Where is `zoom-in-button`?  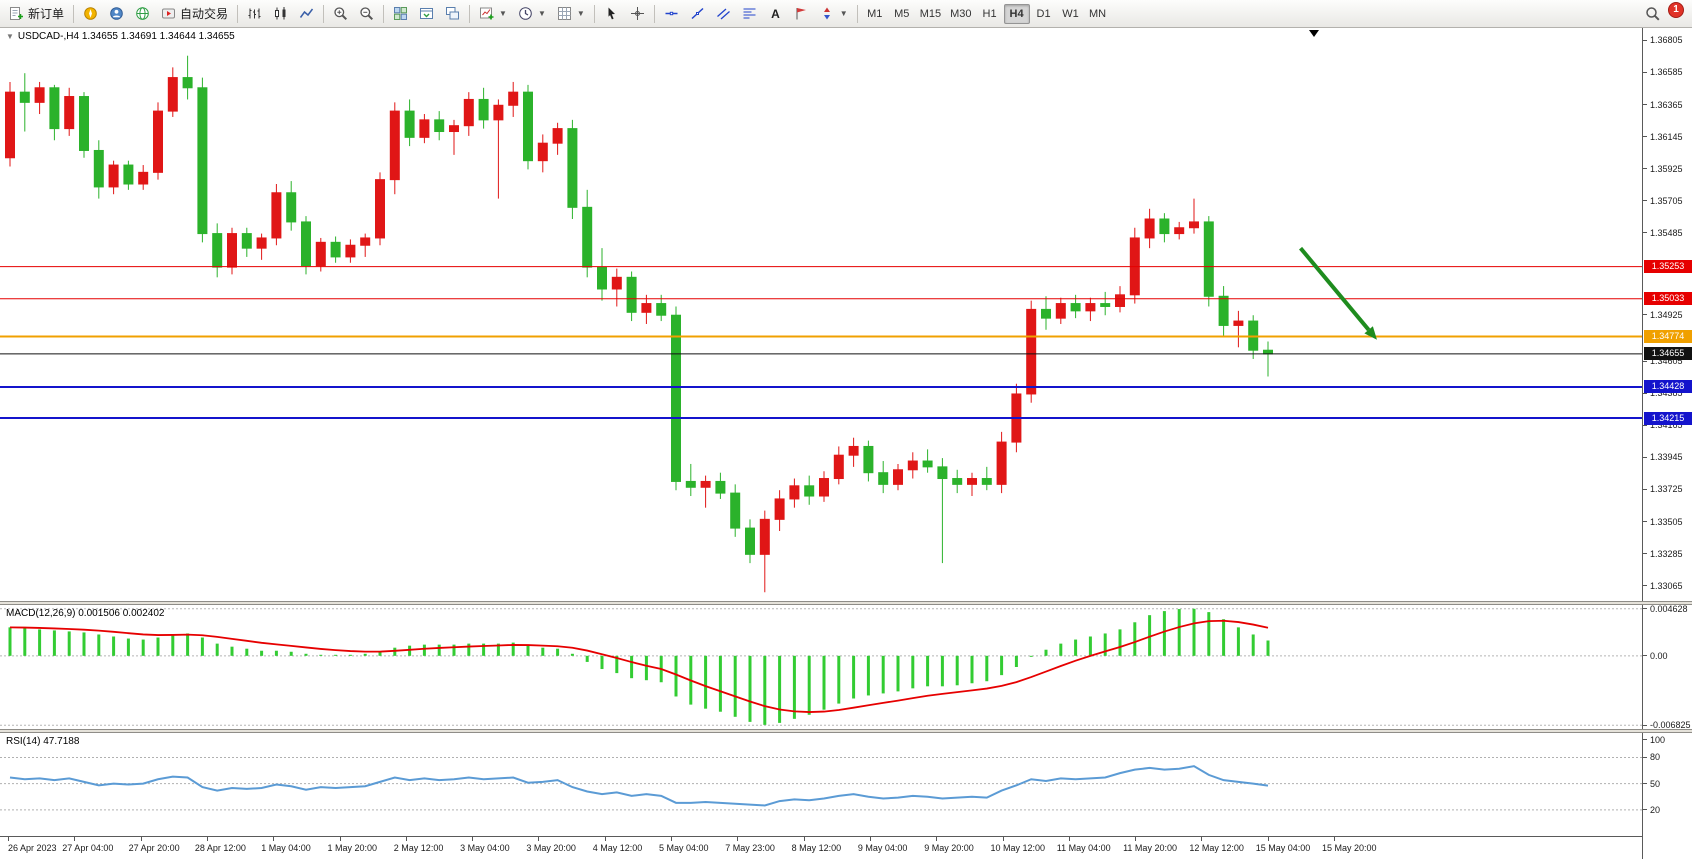 zoom-in-button is located at coordinates (340, 14).